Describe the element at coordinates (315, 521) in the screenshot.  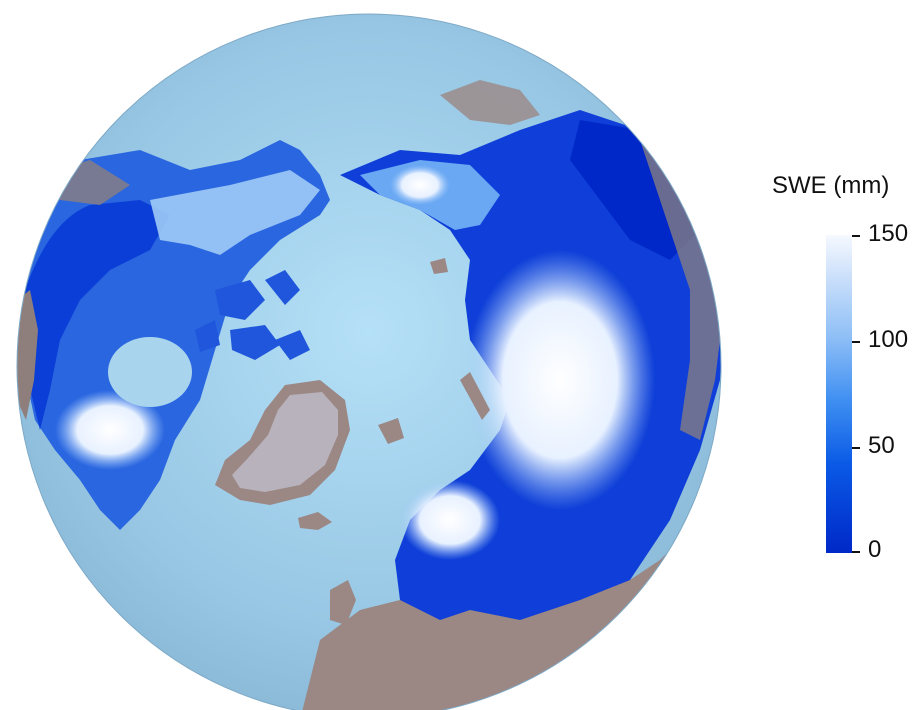
I see `iceland-land` at that location.